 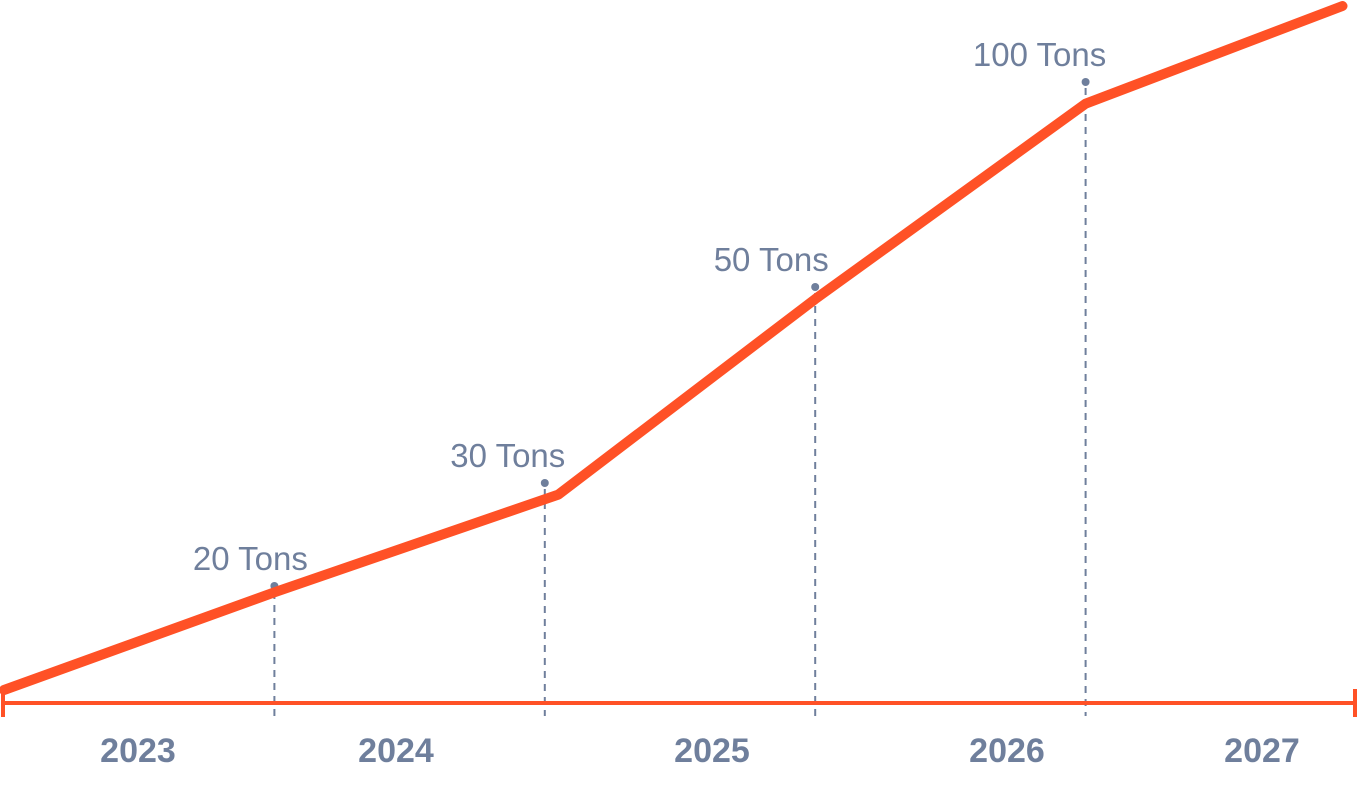 I want to click on x-tick-label-2027: 2027, so click(x=1262, y=751).